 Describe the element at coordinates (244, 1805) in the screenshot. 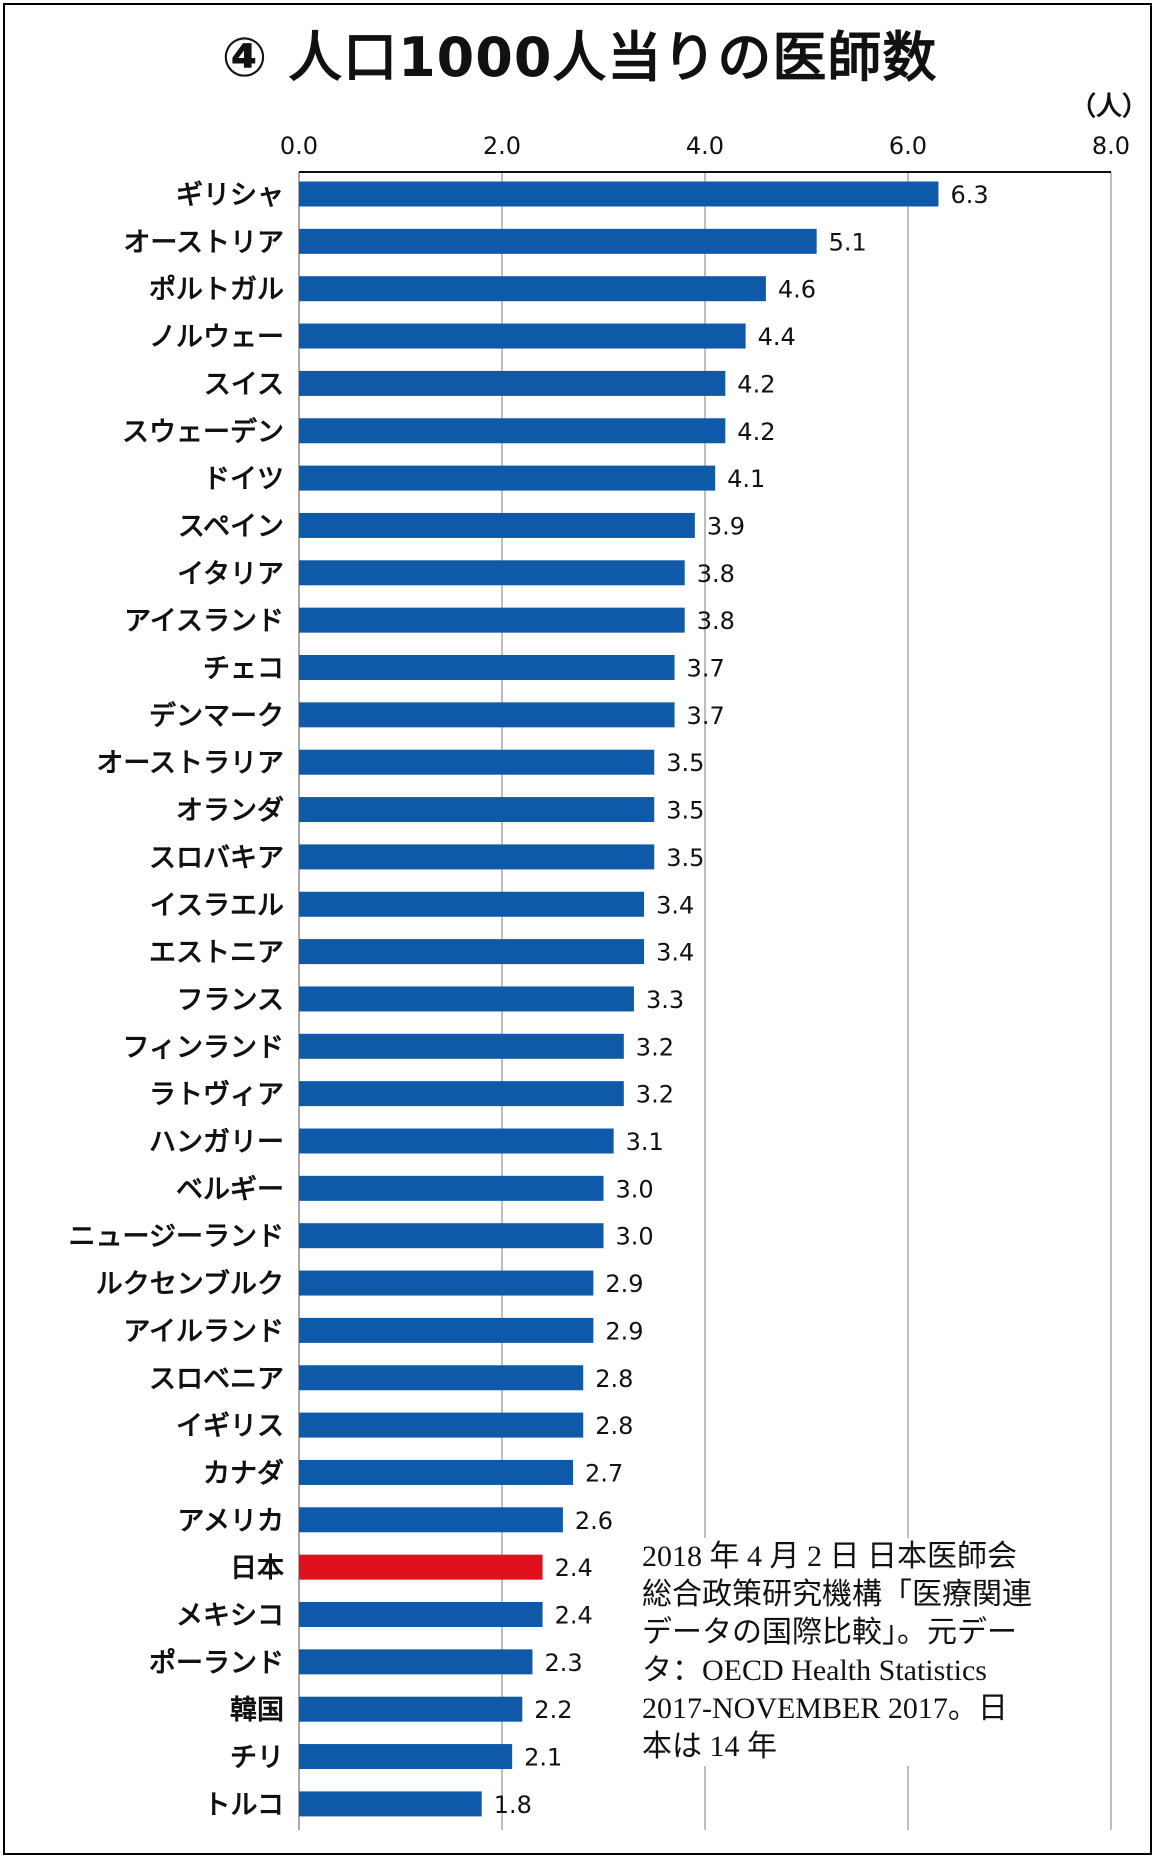

I see `category-label: トルコ` at that location.